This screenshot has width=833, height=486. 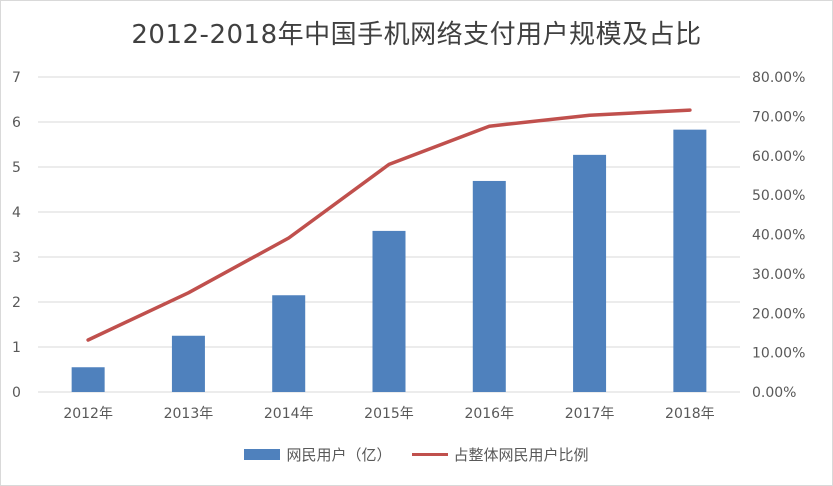 What do you see at coordinates (429, 454) in the screenshot?
I see `legend-line-swatch` at bounding box center [429, 454].